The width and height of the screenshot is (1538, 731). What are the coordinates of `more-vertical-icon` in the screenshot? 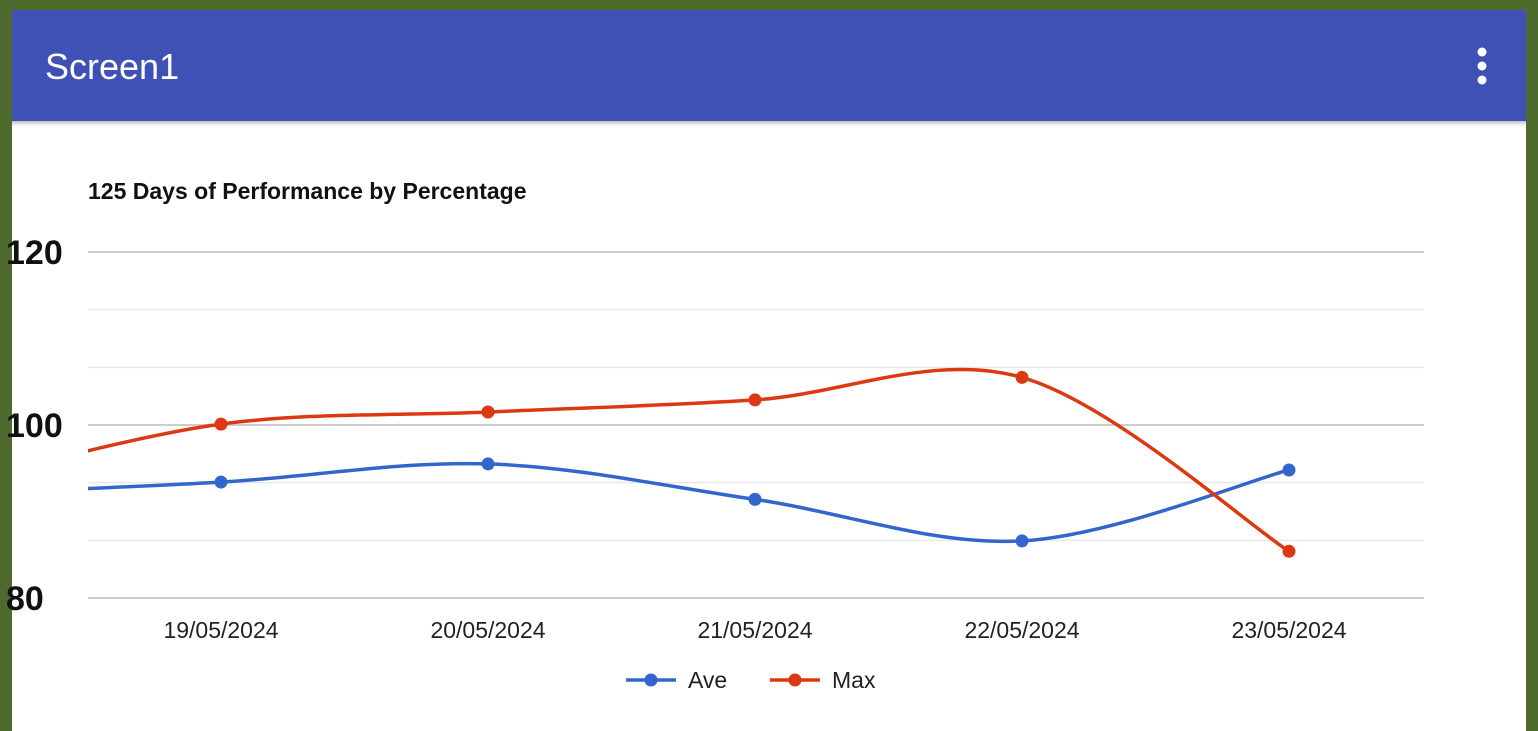 It's located at (1482, 66).